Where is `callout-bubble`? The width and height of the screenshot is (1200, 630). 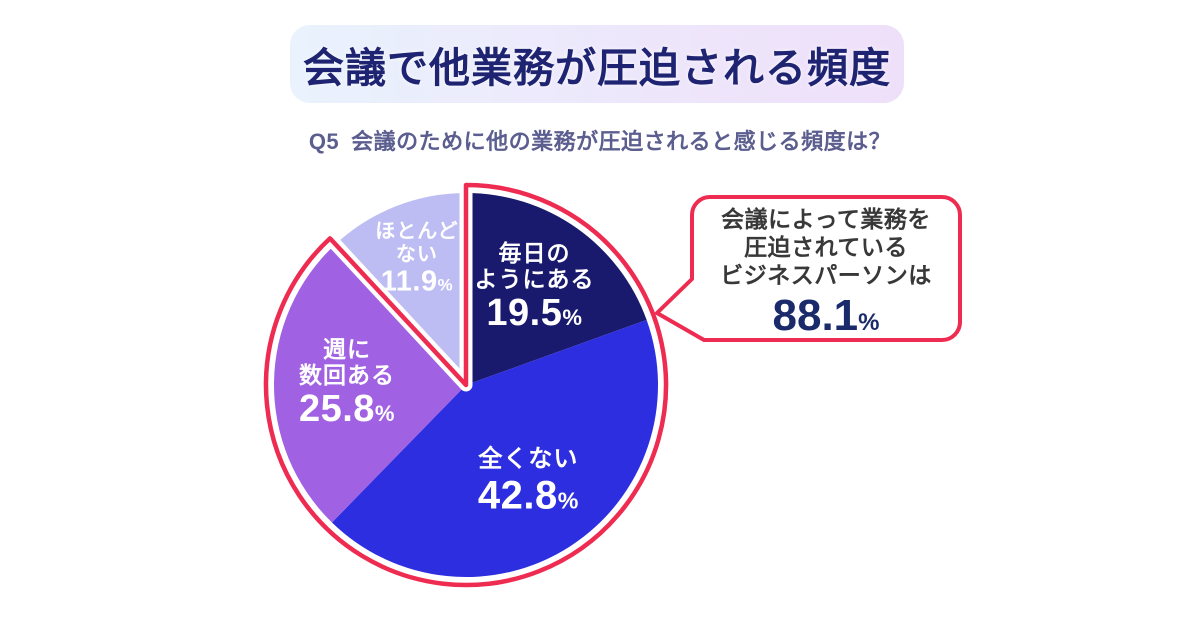 callout-bubble is located at coordinates (808, 268).